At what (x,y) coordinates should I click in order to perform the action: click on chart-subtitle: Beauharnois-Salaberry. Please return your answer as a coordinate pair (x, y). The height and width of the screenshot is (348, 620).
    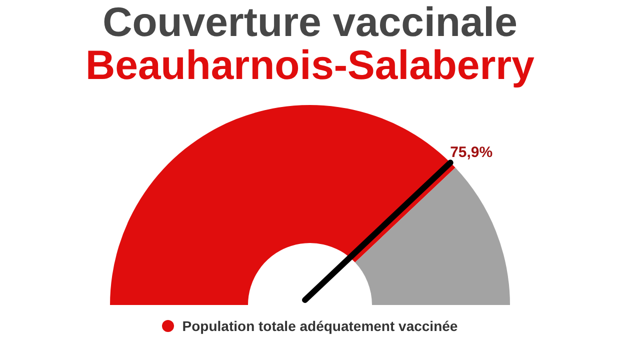
    Looking at the image, I should click on (310, 65).